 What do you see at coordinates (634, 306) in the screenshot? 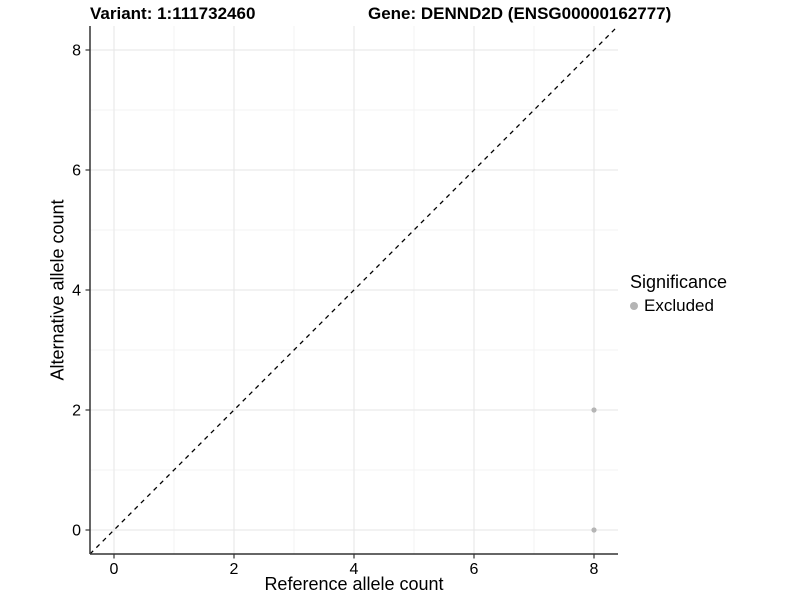
I see `legend-key-dot-icon` at bounding box center [634, 306].